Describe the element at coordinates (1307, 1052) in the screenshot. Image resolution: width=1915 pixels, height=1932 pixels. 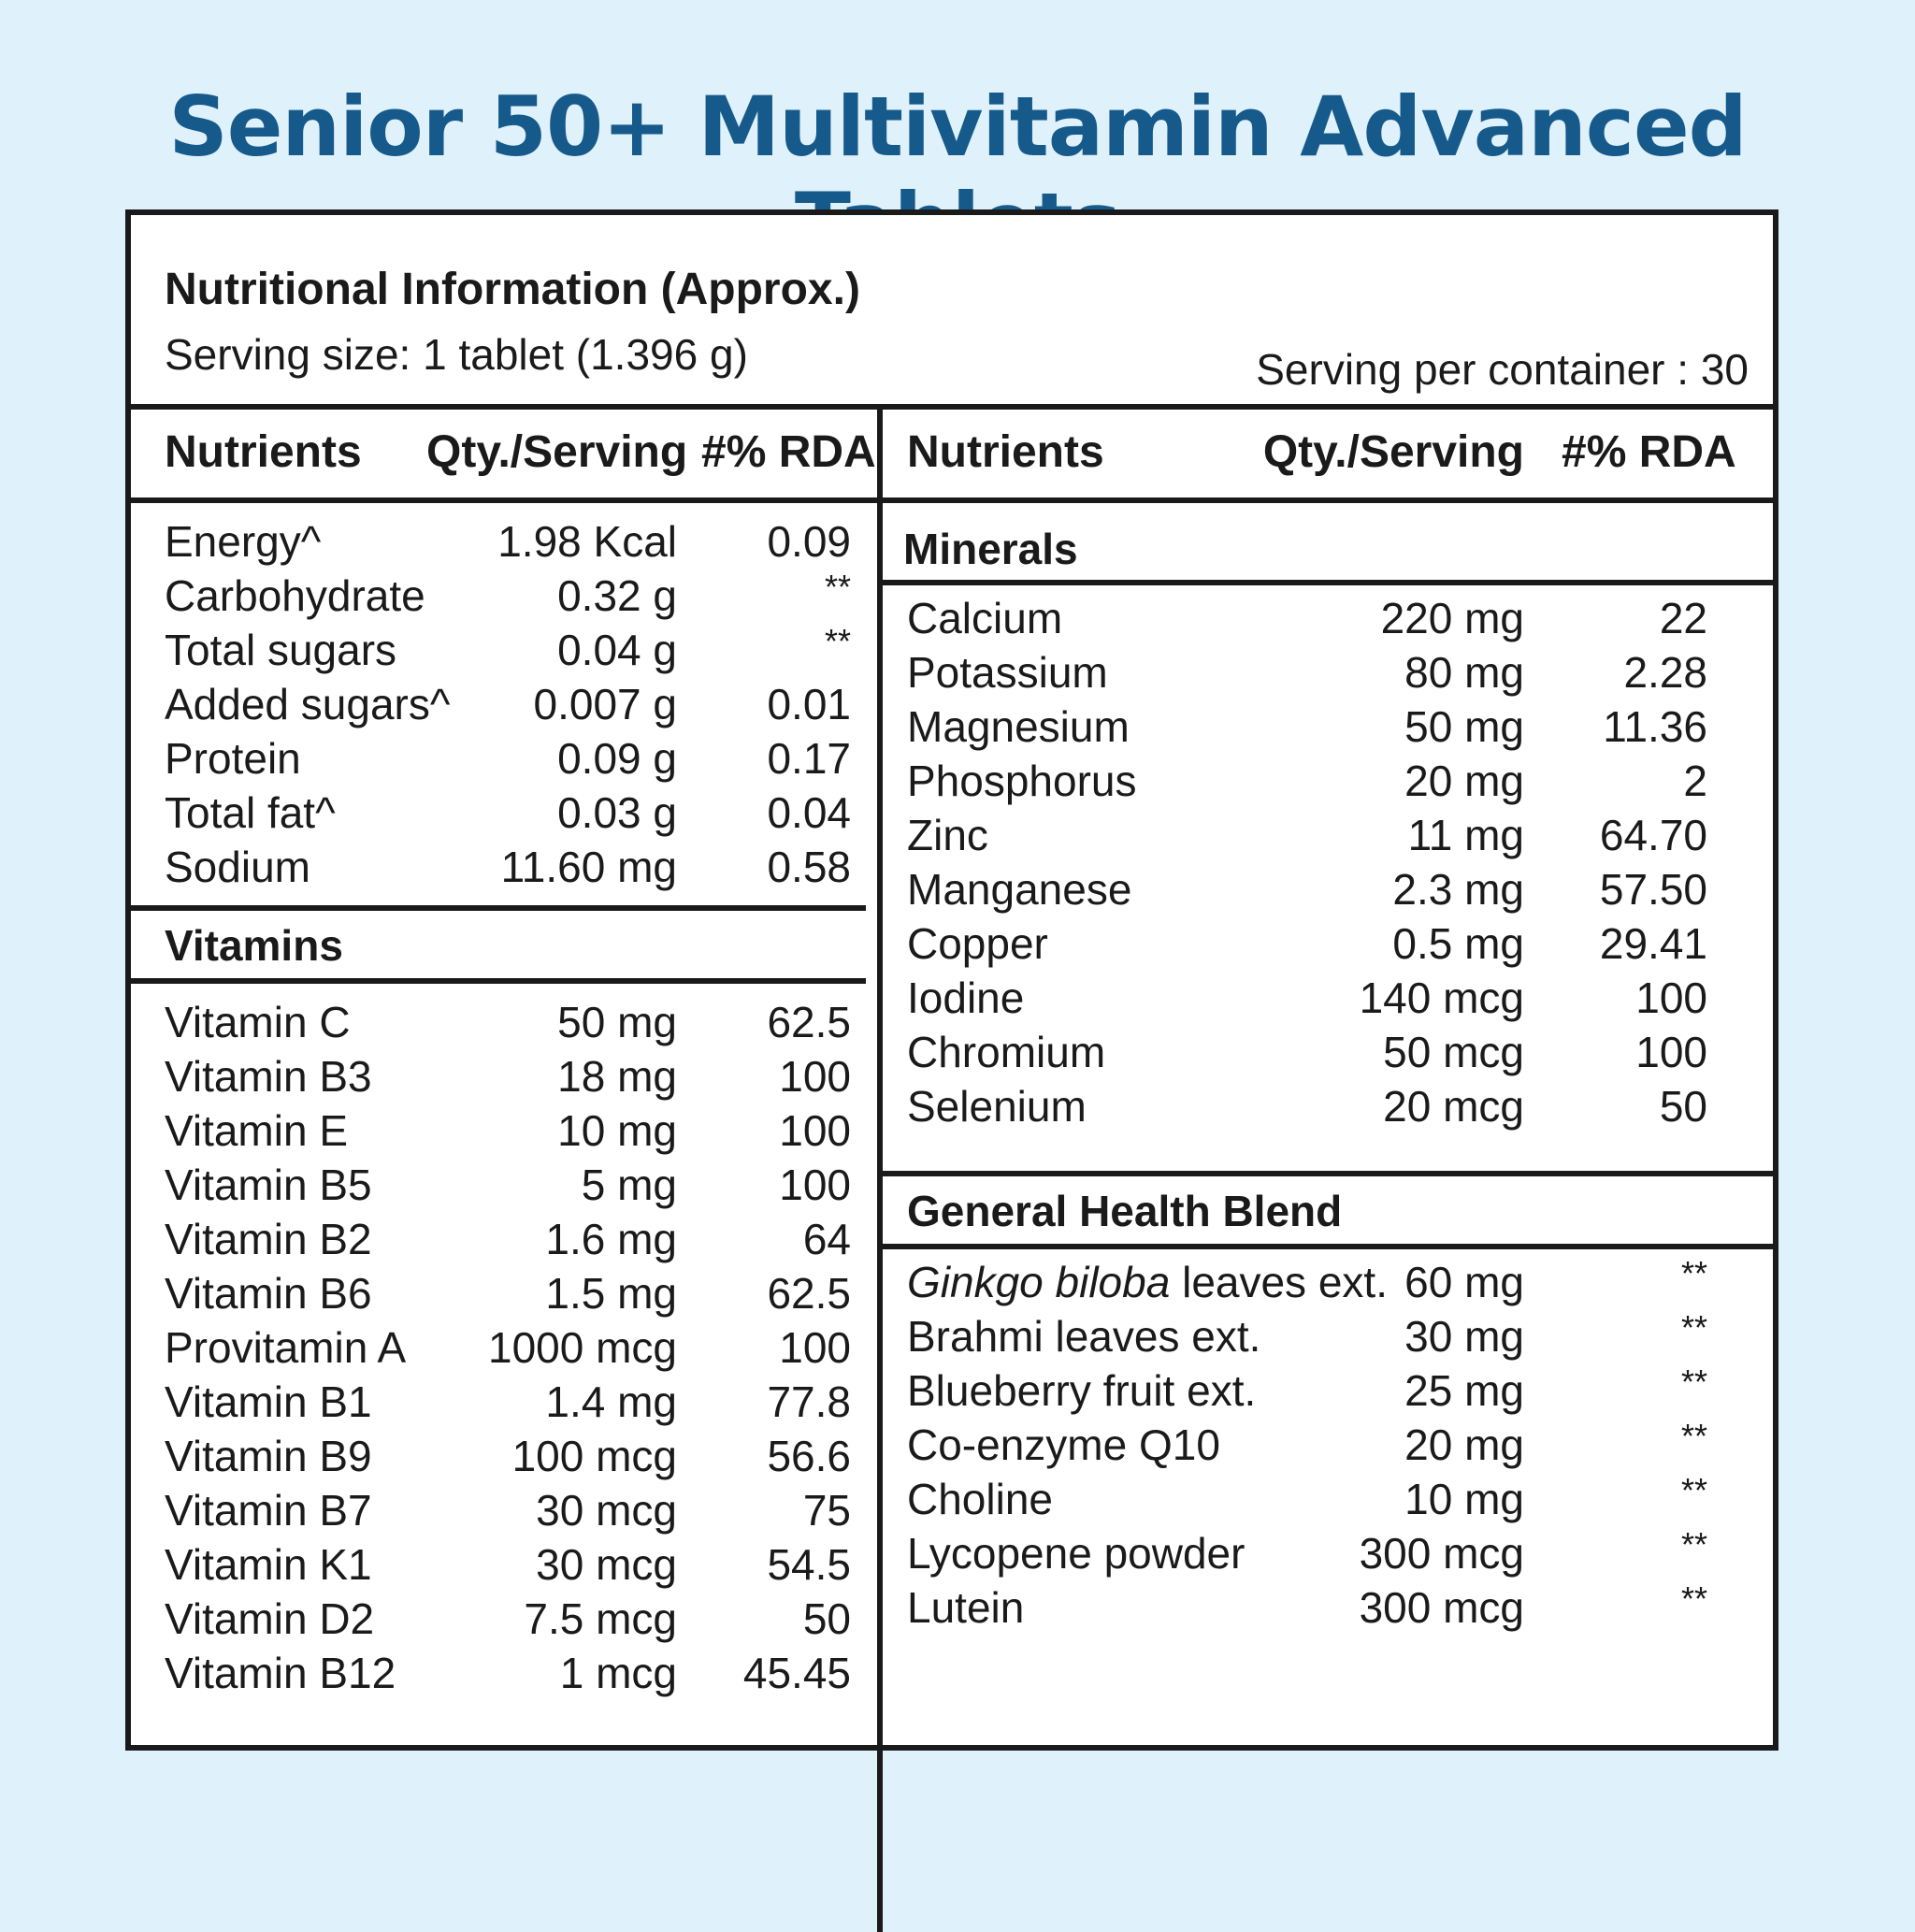
I see `table-row: Chromium 50 mcg 100` at that location.